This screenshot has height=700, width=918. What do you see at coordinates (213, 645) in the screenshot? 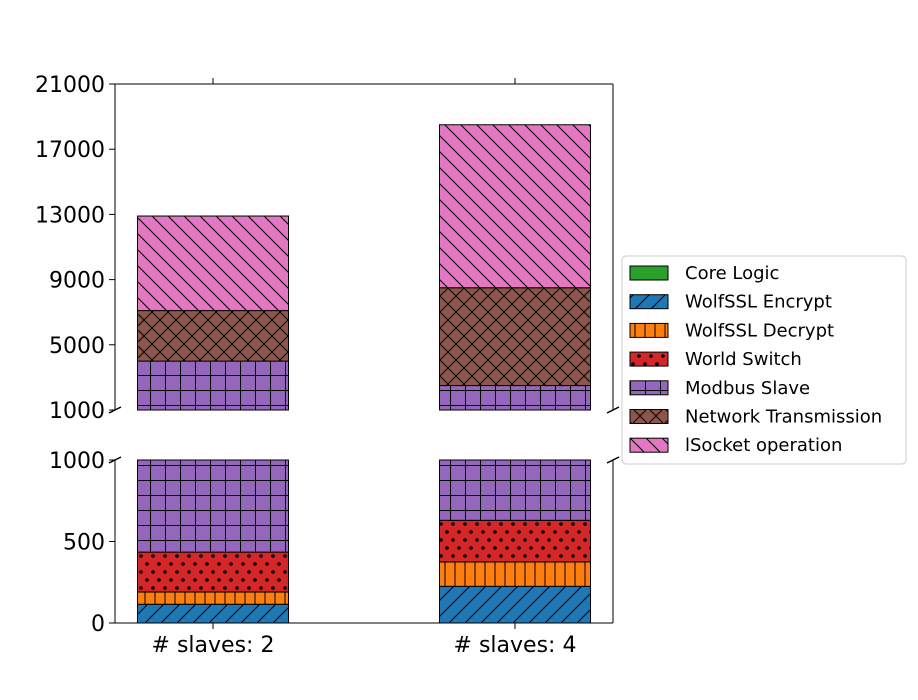
I see `x-tick-label: # slaves: 2` at bounding box center [213, 645].